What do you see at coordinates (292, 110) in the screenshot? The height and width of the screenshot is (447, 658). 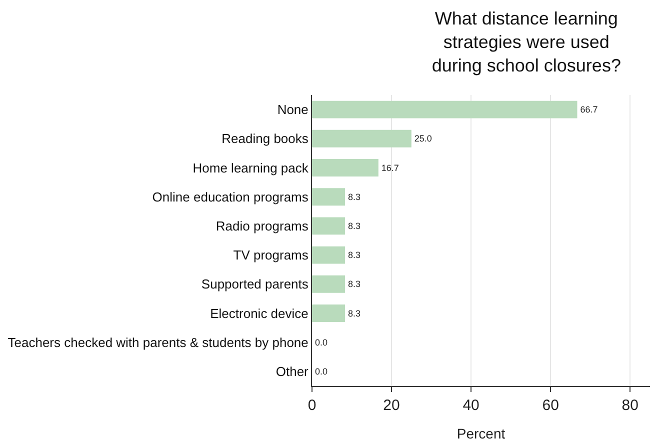 I see `y-tick-label: None` at bounding box center [292, 110].